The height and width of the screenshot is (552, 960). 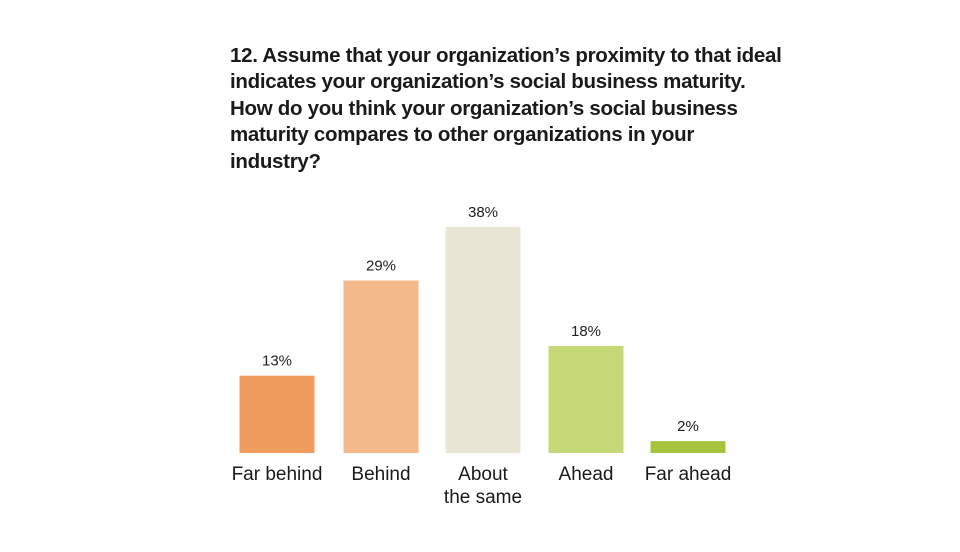 What do you see at coordinates (381, 266) in the screenshot?
I see `value-label-1: 29%` at bounding box center [381, 266].